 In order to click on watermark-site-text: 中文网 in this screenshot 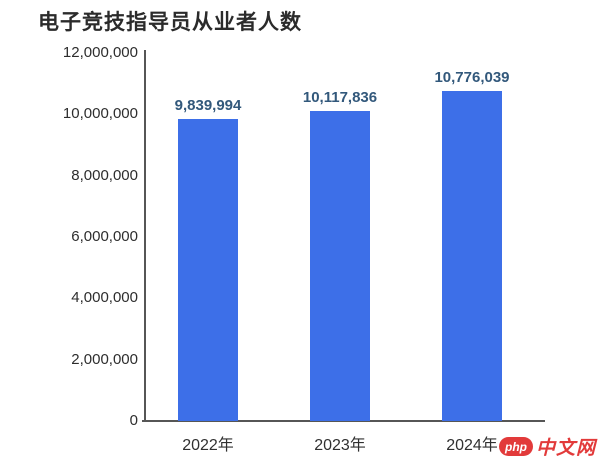, I will do `click(565, 448)`.